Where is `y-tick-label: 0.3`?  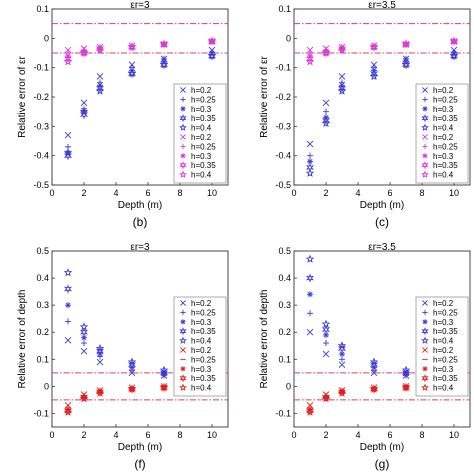
y-tick-label: 0.3 is located at coordinates (42, 305).